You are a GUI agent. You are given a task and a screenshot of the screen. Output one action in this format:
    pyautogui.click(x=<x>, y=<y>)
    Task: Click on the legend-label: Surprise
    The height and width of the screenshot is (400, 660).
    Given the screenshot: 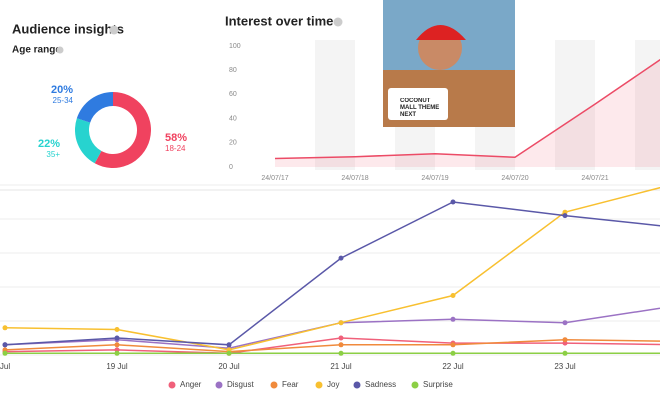 What is the action you would take?
    pyautogui.click(x=438, y=384)
    